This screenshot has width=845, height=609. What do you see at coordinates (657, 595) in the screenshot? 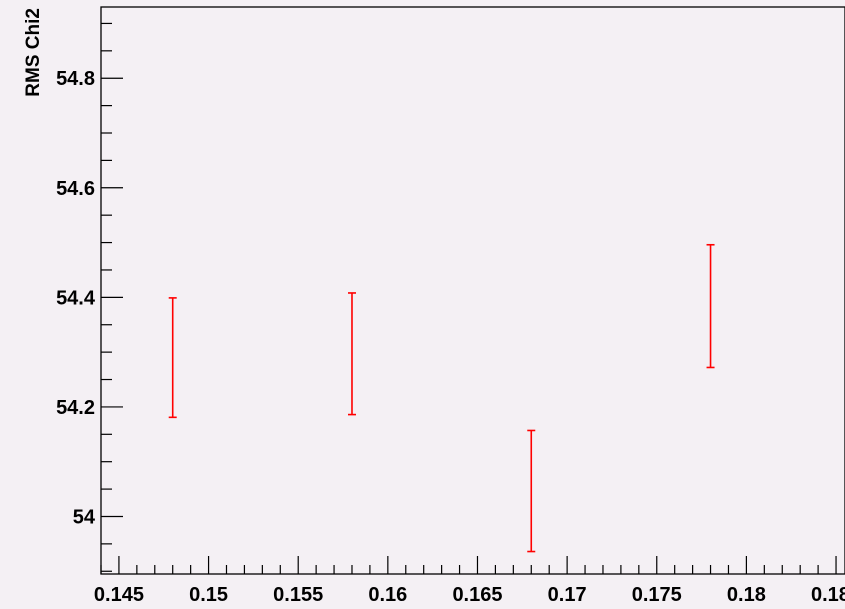
I see `x-tick-label: 0.175` at bounding box center [657, 595].